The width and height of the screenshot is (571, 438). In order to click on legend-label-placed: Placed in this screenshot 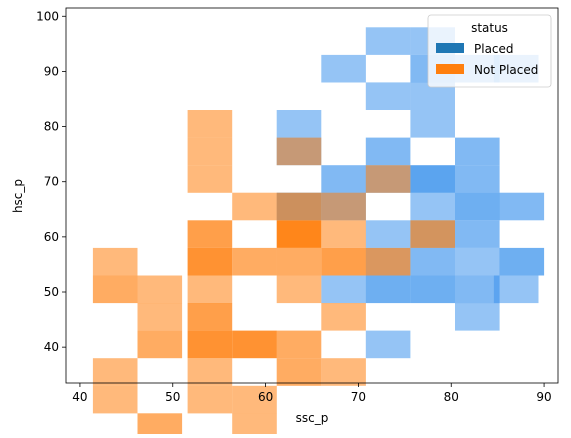, I will do `click(494, 49)`.